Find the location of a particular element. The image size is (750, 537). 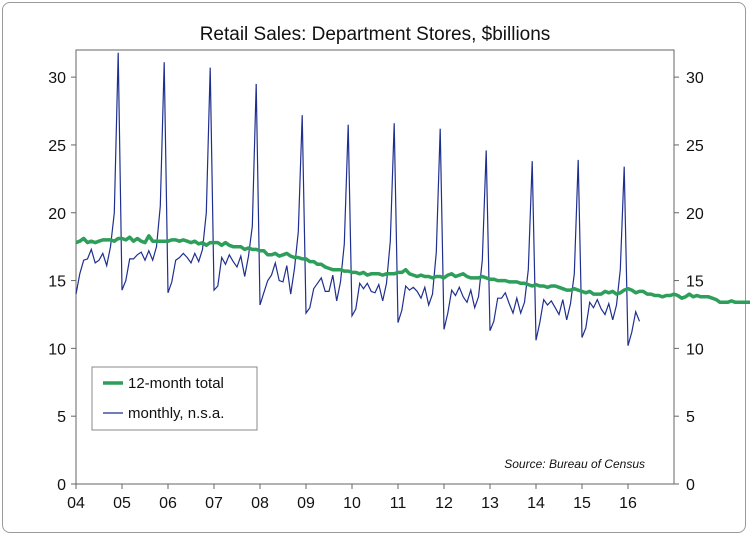

y-tick-label-left: 5 is located at coordinates (61, 417).